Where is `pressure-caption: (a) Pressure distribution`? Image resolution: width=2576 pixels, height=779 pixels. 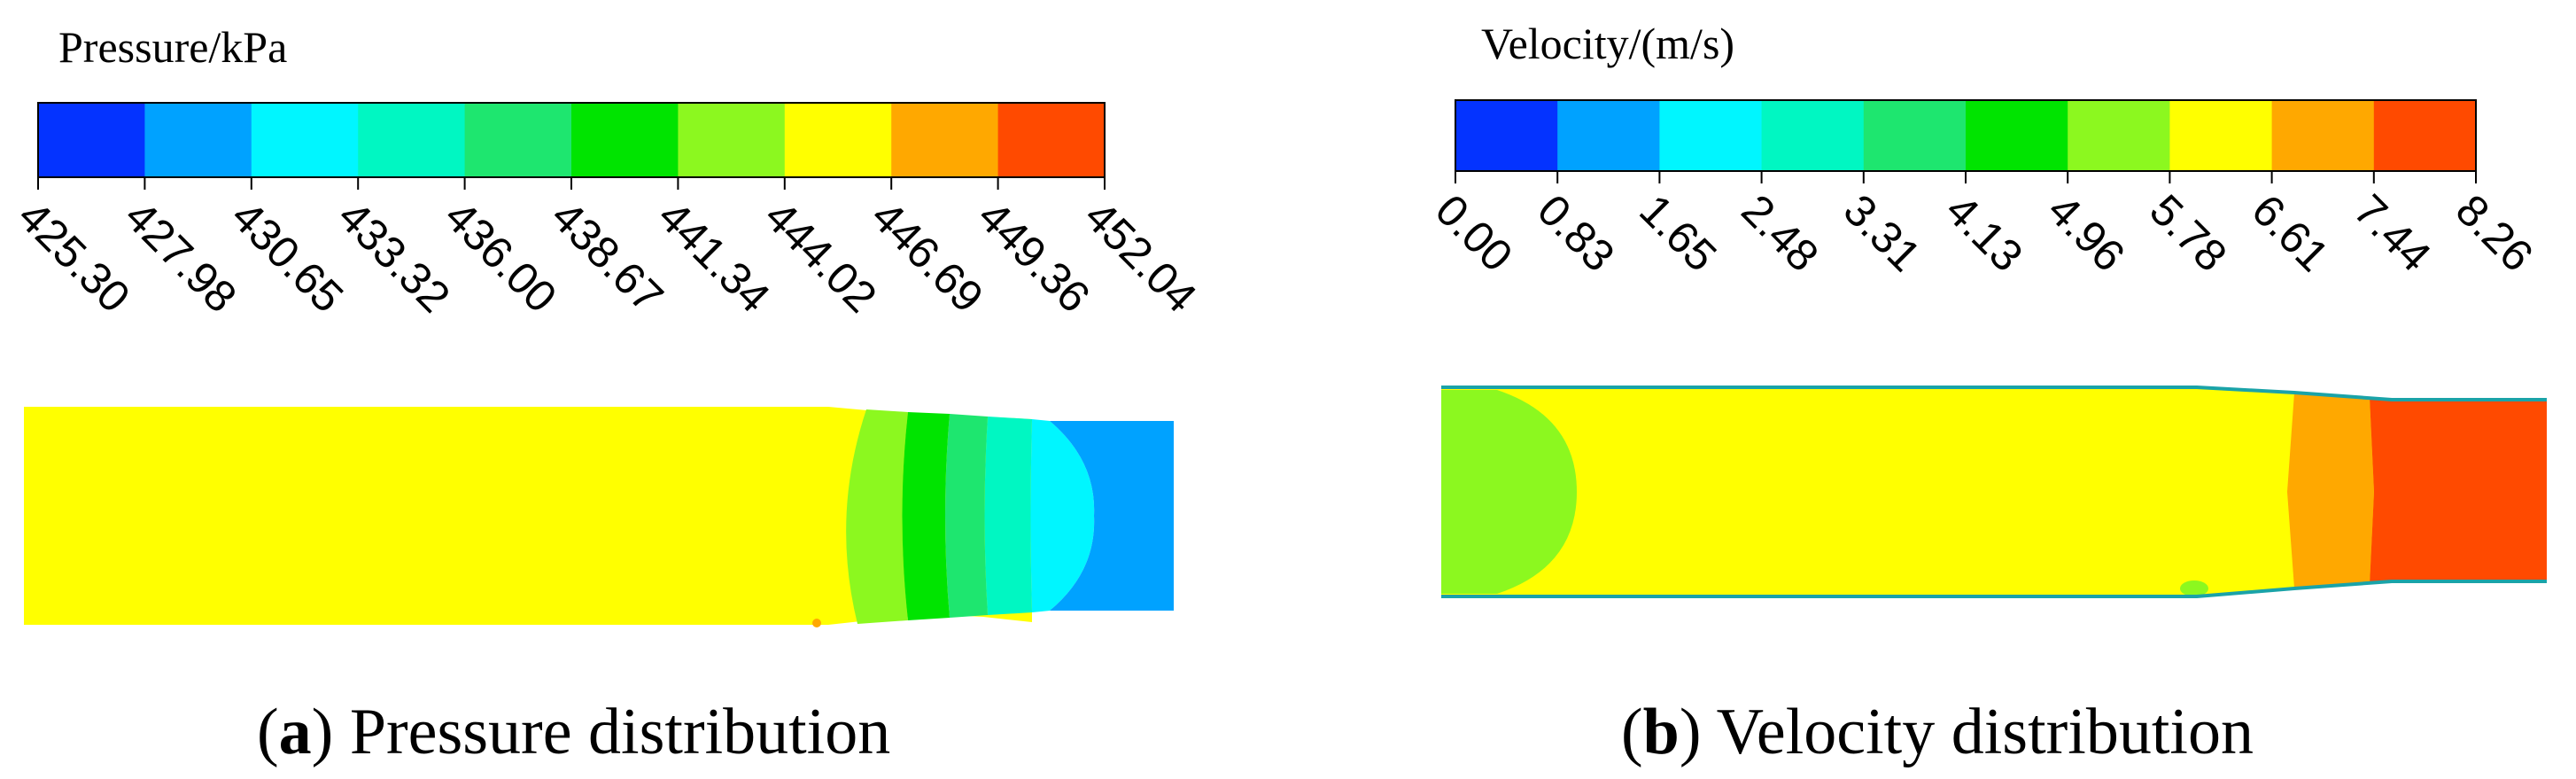 pressure-caption: (a) Pressure distribution is located at coordinates (573, 732).